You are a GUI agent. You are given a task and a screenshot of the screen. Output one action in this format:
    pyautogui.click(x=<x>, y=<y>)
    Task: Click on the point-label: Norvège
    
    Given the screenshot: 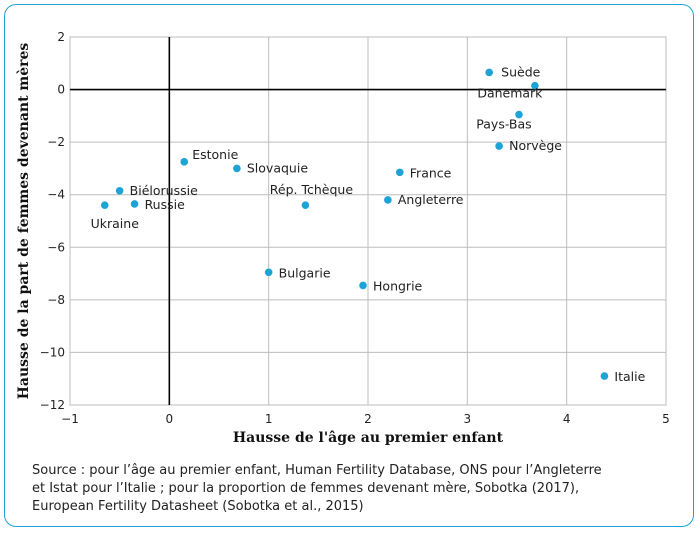 What is the action you would take?
    pyautogui.click(x=535, y=145)
    